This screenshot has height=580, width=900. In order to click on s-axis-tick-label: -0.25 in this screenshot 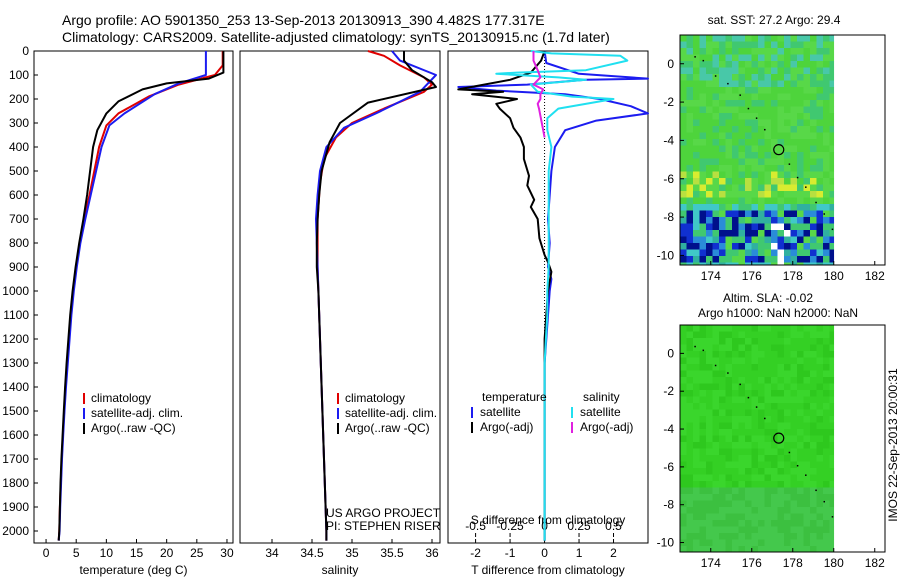, I will do `click(510, 526)`.